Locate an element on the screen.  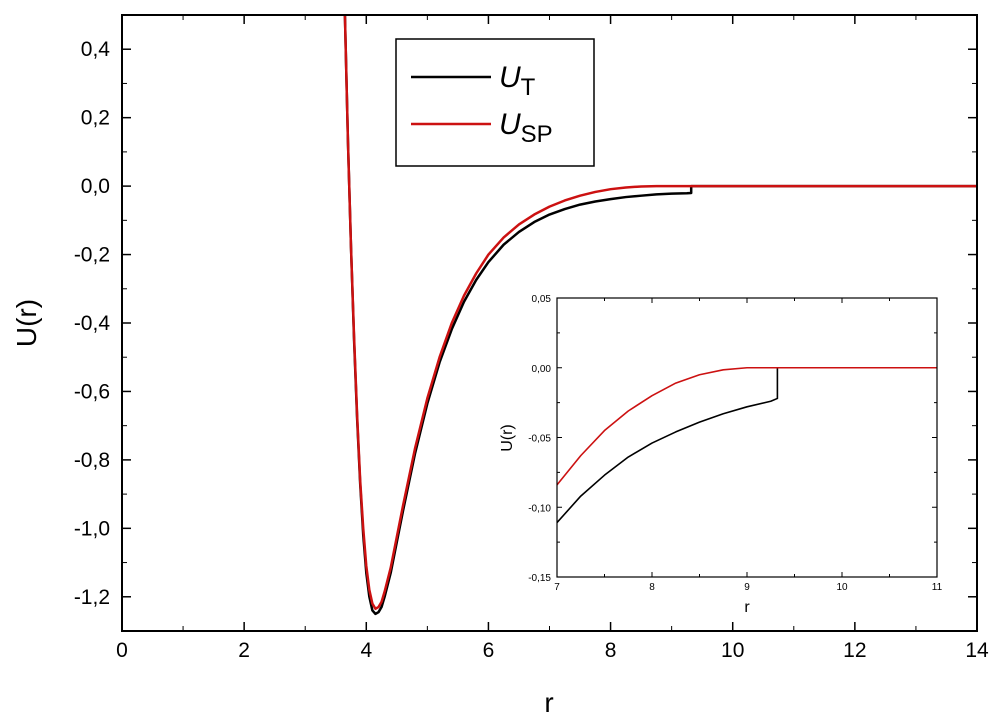
inset-x-tick-label: 10 is located at coordinates (842, 587).